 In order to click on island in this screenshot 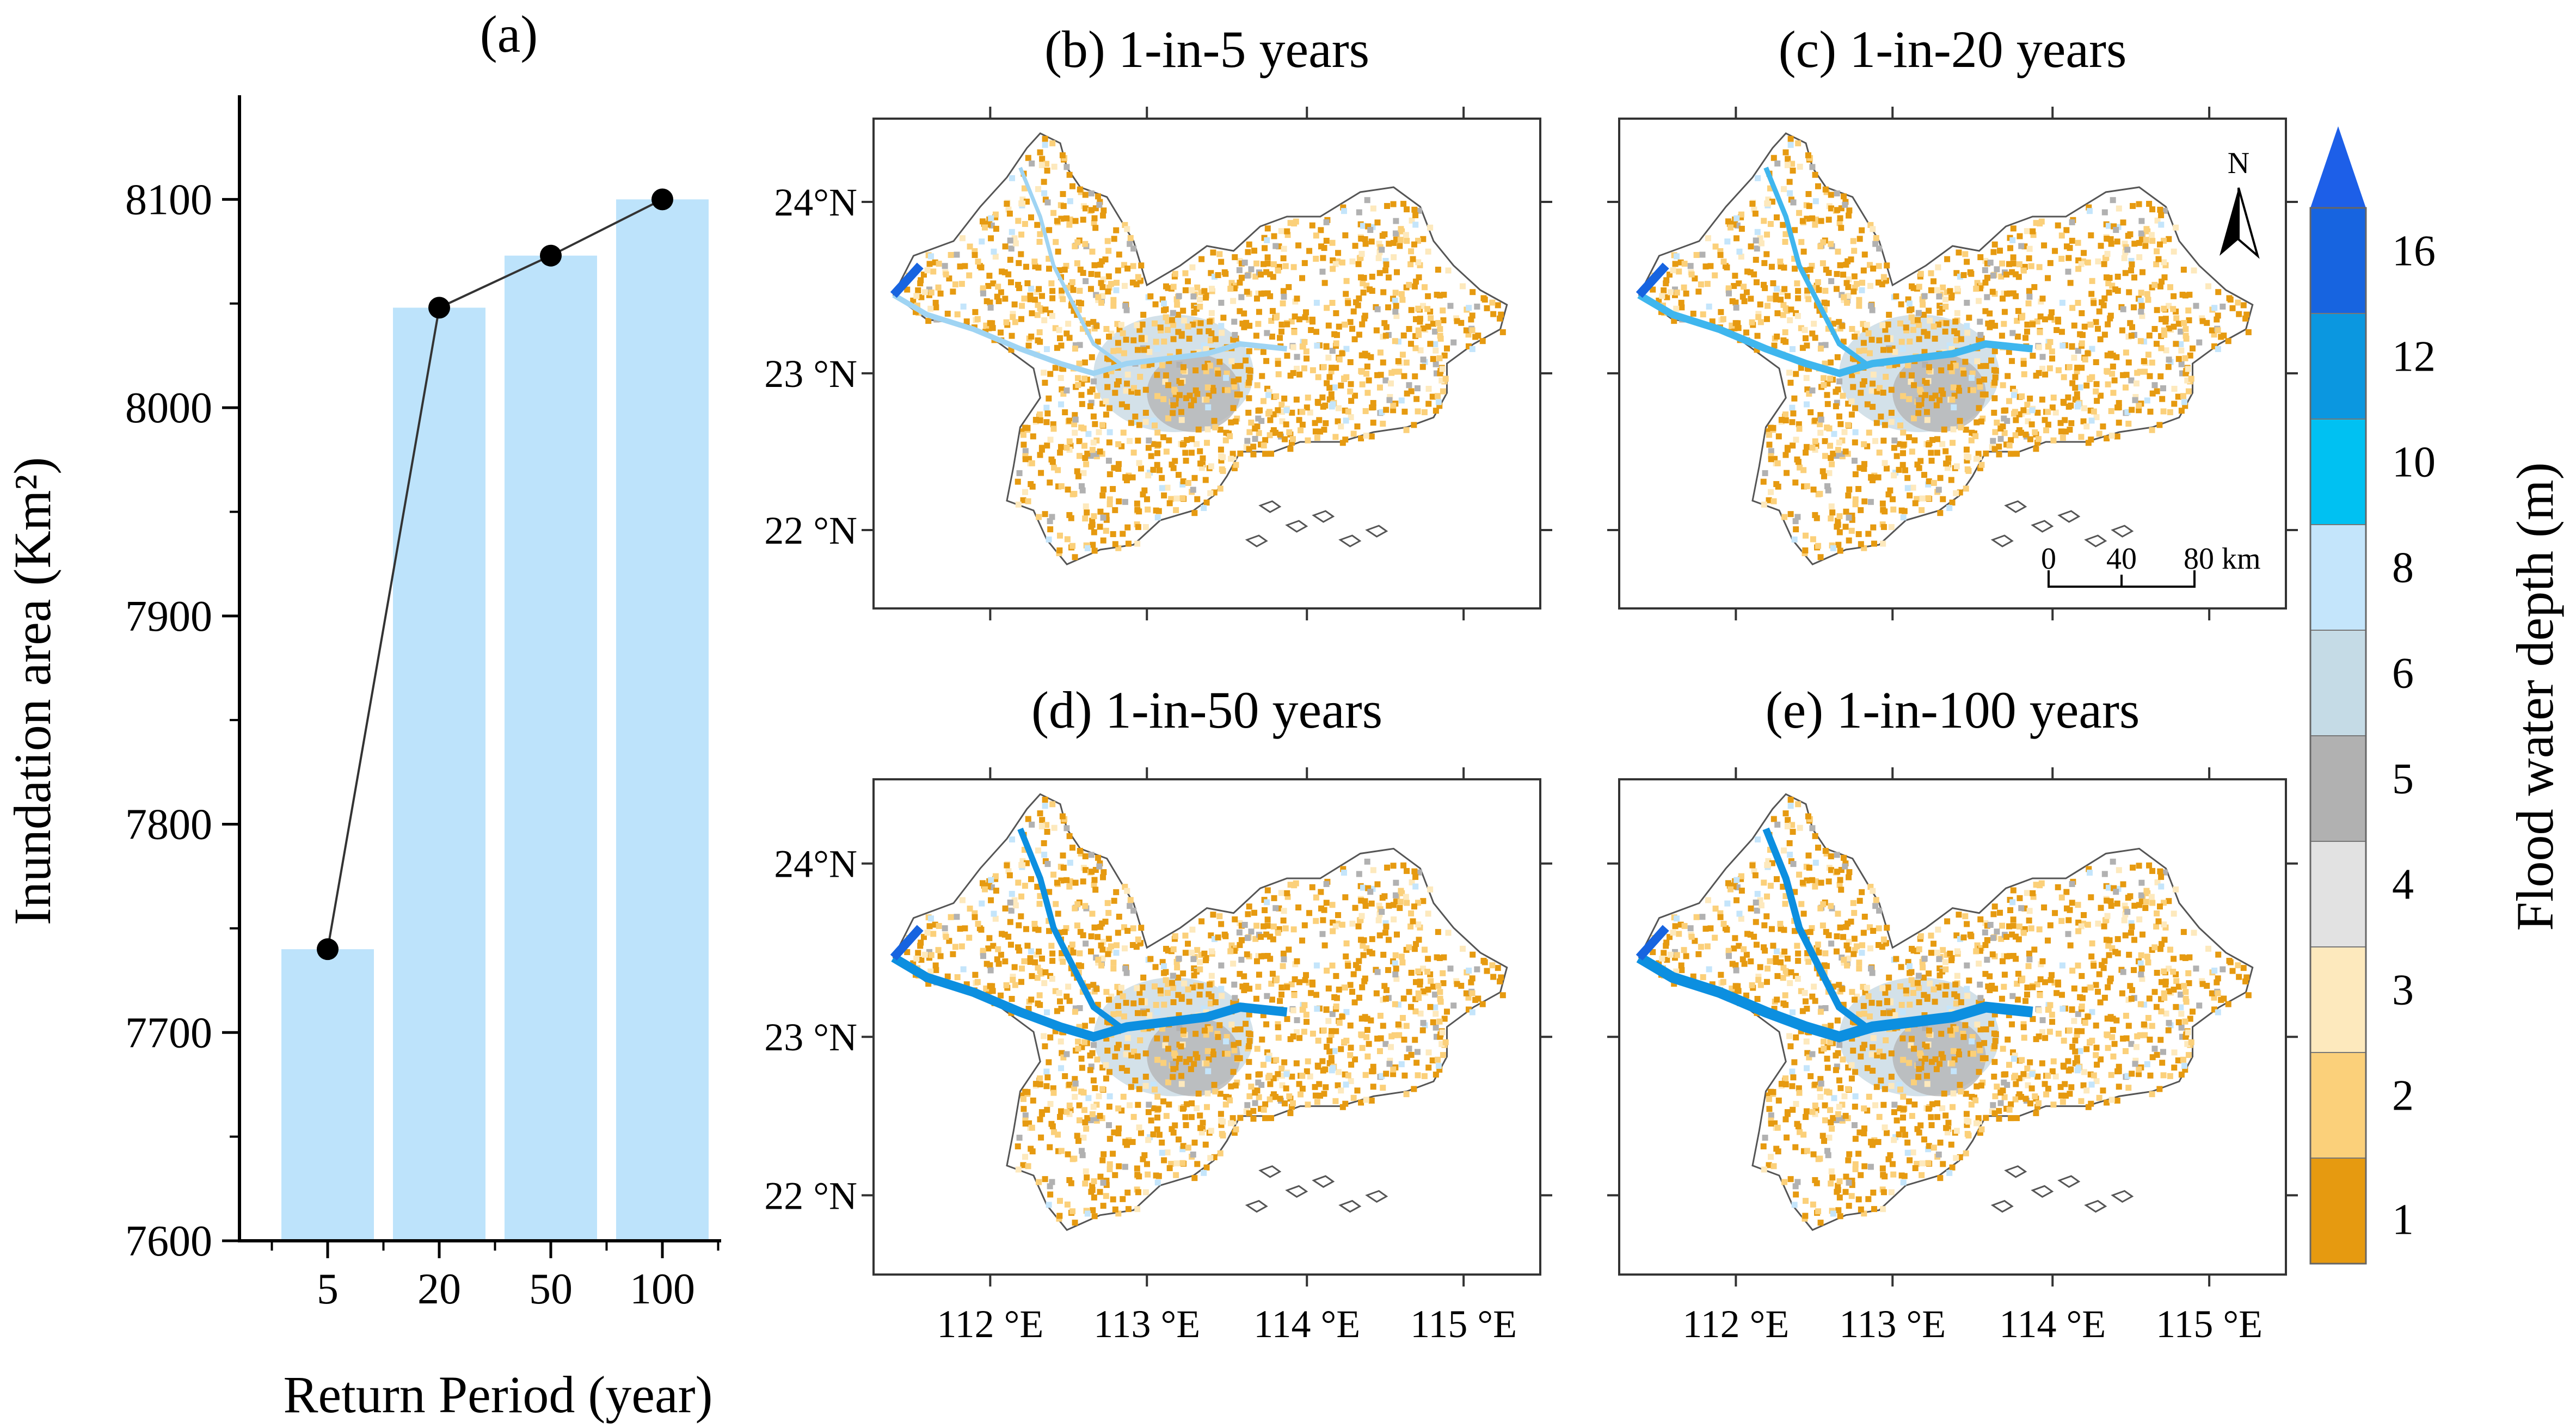, I will do `click(1323, 516)`.